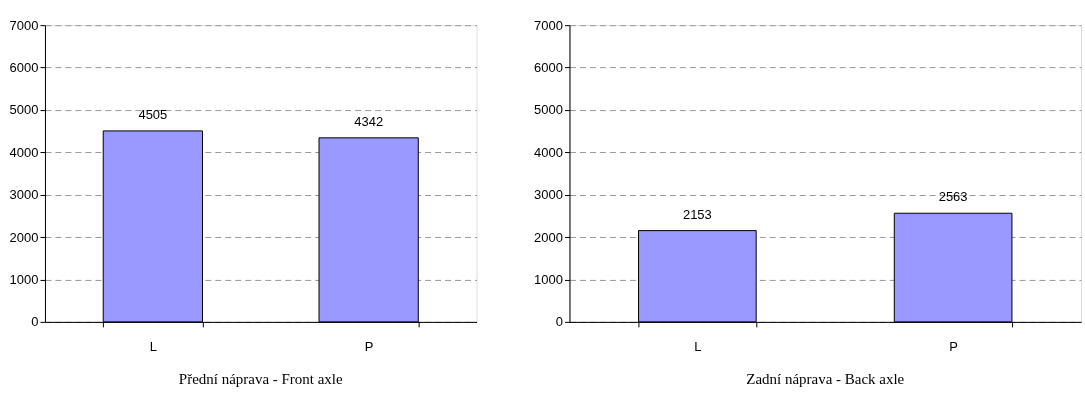  I want to click on text: Zadní náprava - Back axle, so click(825, 378).